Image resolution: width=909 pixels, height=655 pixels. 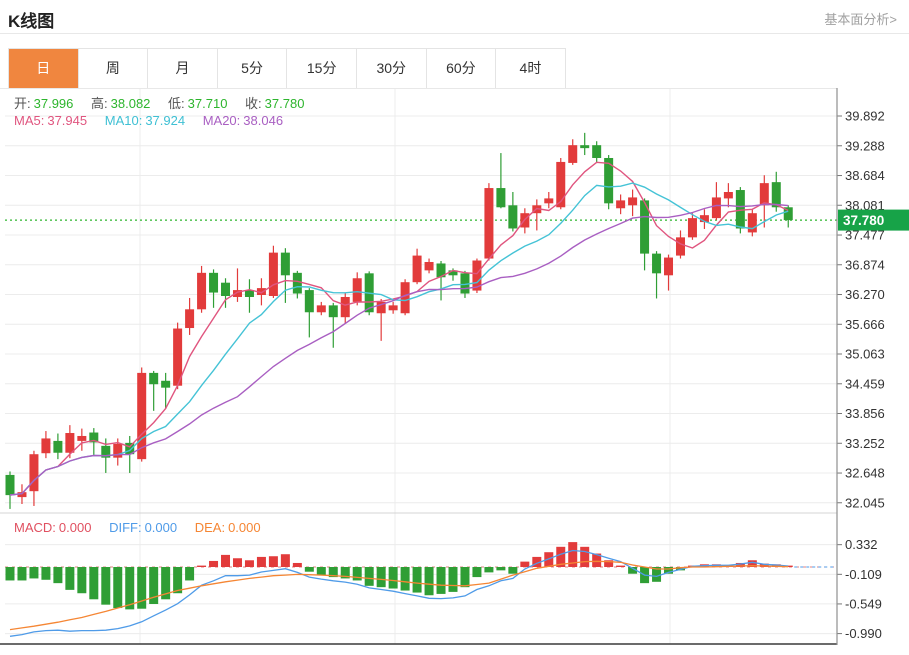 I want to click on interval-tabs: 日周月 5分 15分 30分 60分 4时, so click(x=287, y=68).